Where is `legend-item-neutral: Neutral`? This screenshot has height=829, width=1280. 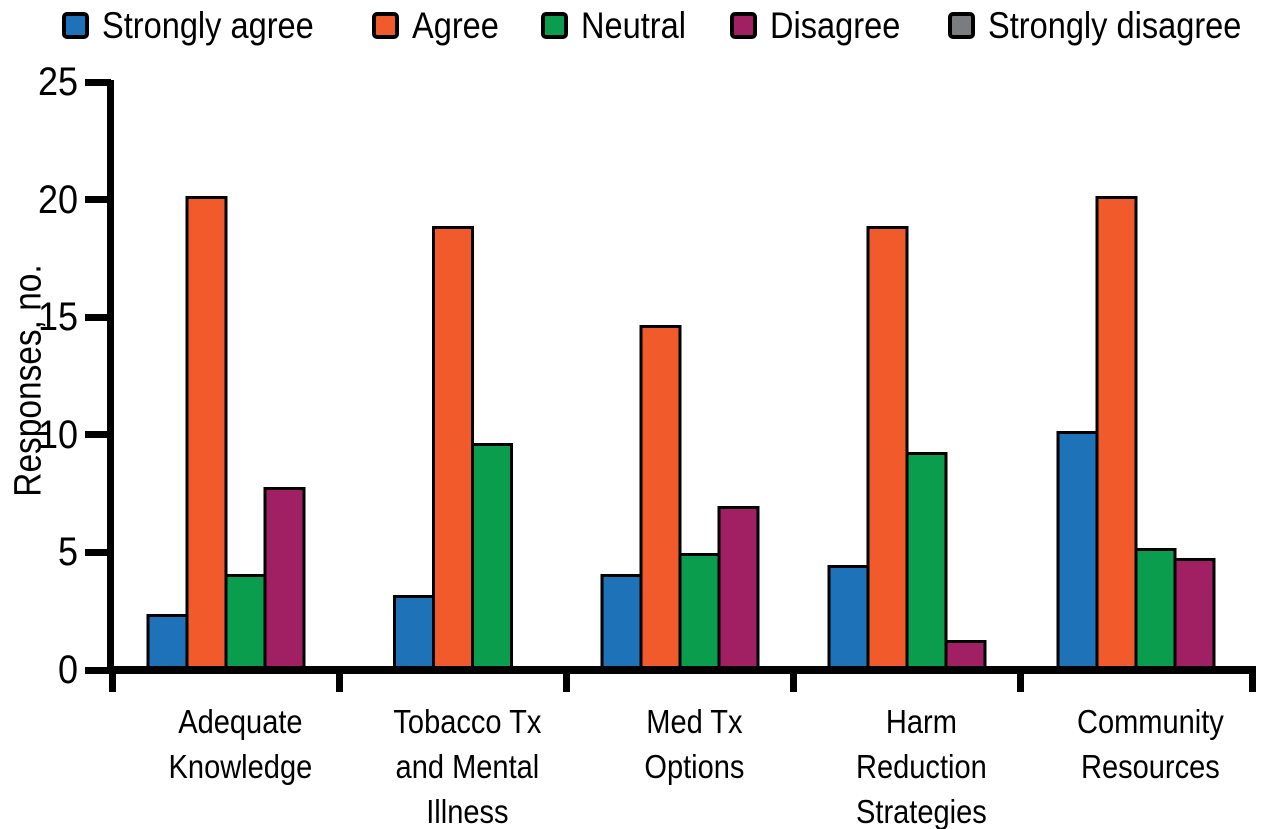 legend-item-neutral: Neutral is located at coordinates (620, 25).